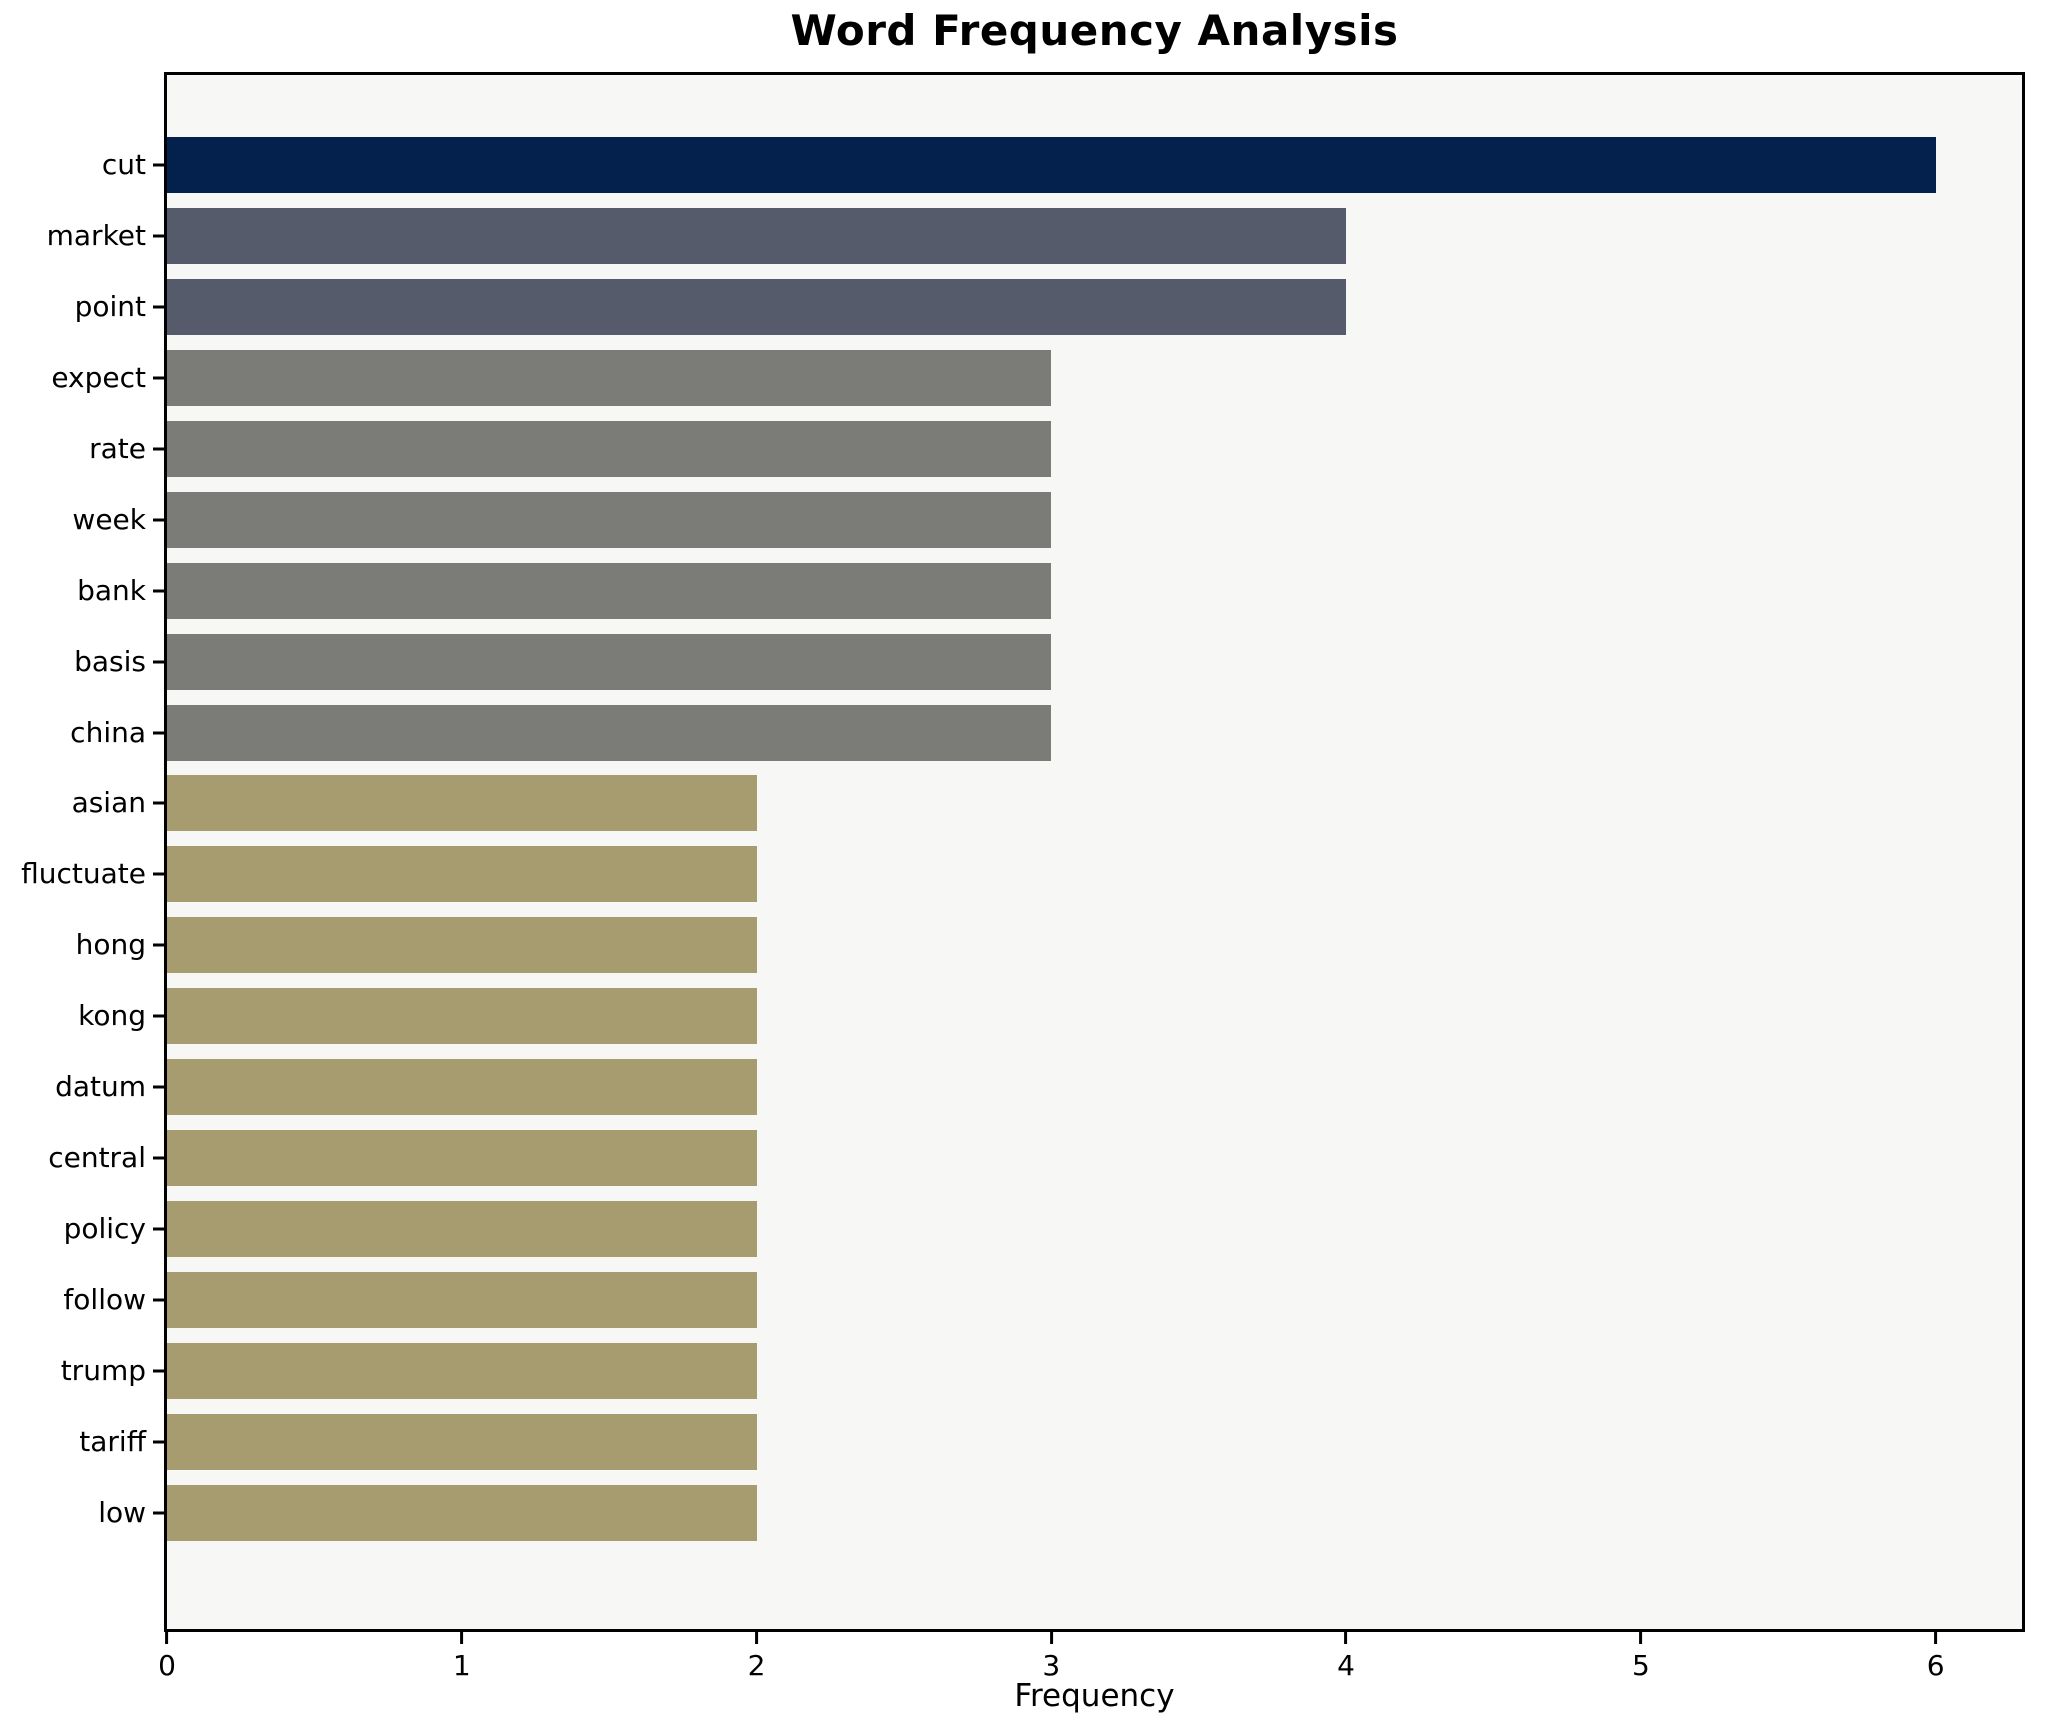 This screenshot has height=1722, width=2045. I want to click on x-tick: 0, so click(167, 1656).